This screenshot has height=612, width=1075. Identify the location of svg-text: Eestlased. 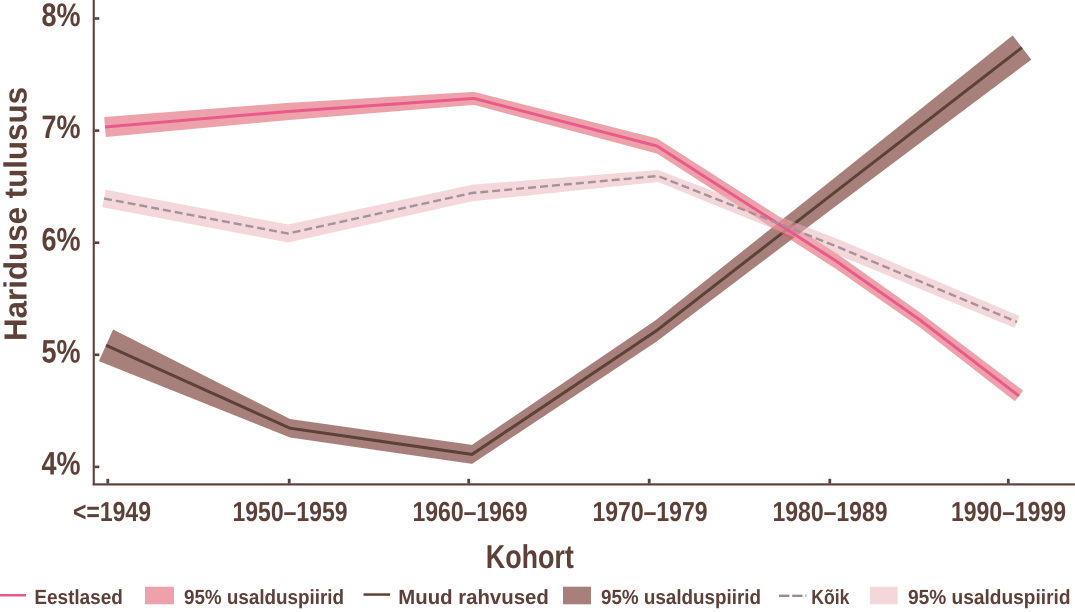
(78, 597).